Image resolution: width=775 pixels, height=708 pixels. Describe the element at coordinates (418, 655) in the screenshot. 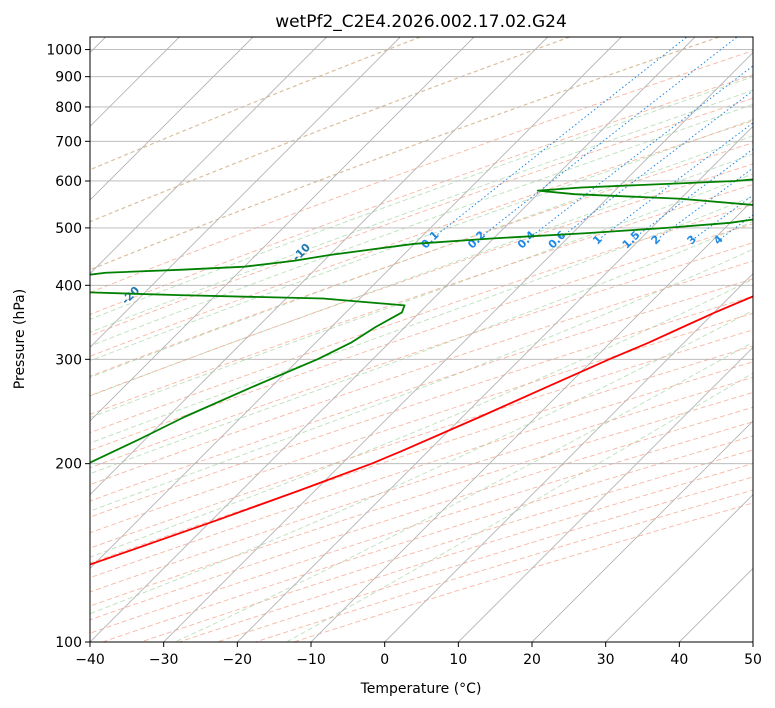

I see `x-axis-ticks: −40 −30 −20 −10 0 10 20 30 40 50` at that location.